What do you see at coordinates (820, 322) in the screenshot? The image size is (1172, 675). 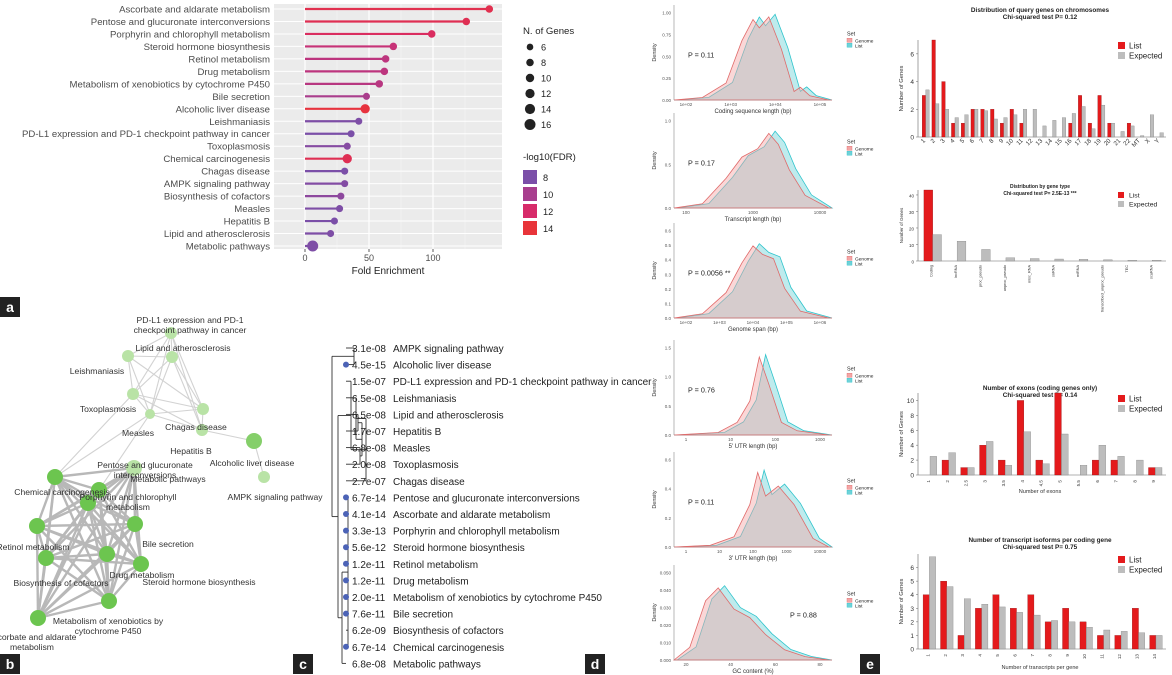 I see `x-tick-label: 1e+06` at bounding box center [820, 322].